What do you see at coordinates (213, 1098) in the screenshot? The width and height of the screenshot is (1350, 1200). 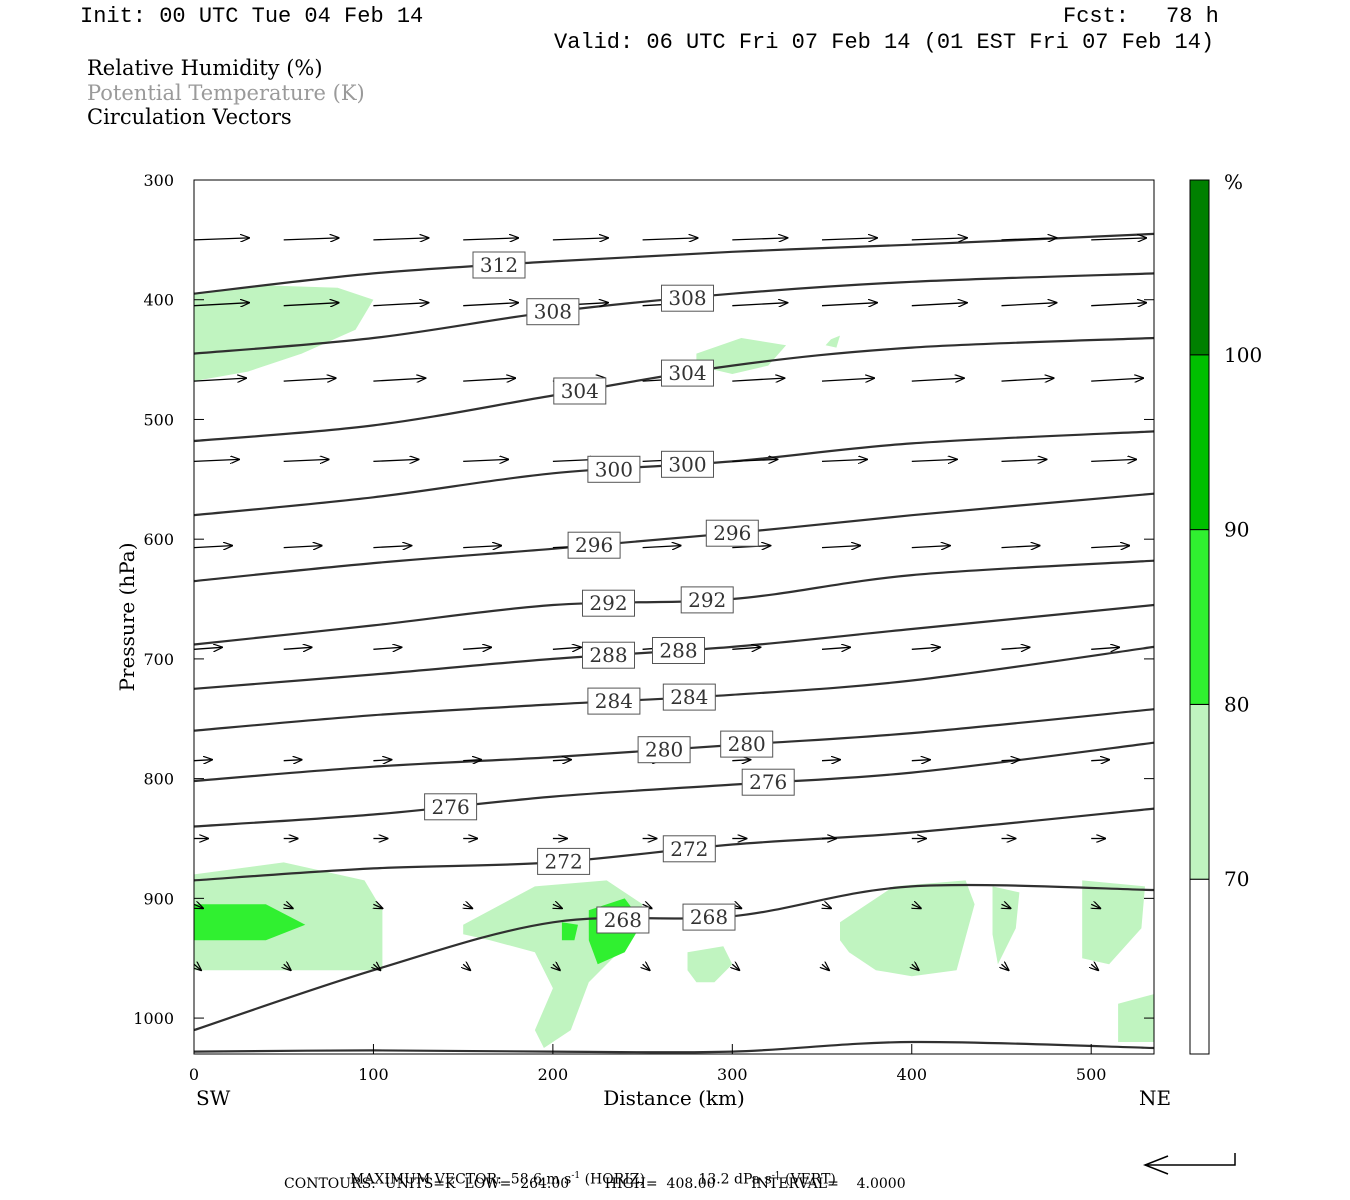 I see `x-left-label: SW` at bounding box center [213, 1098].